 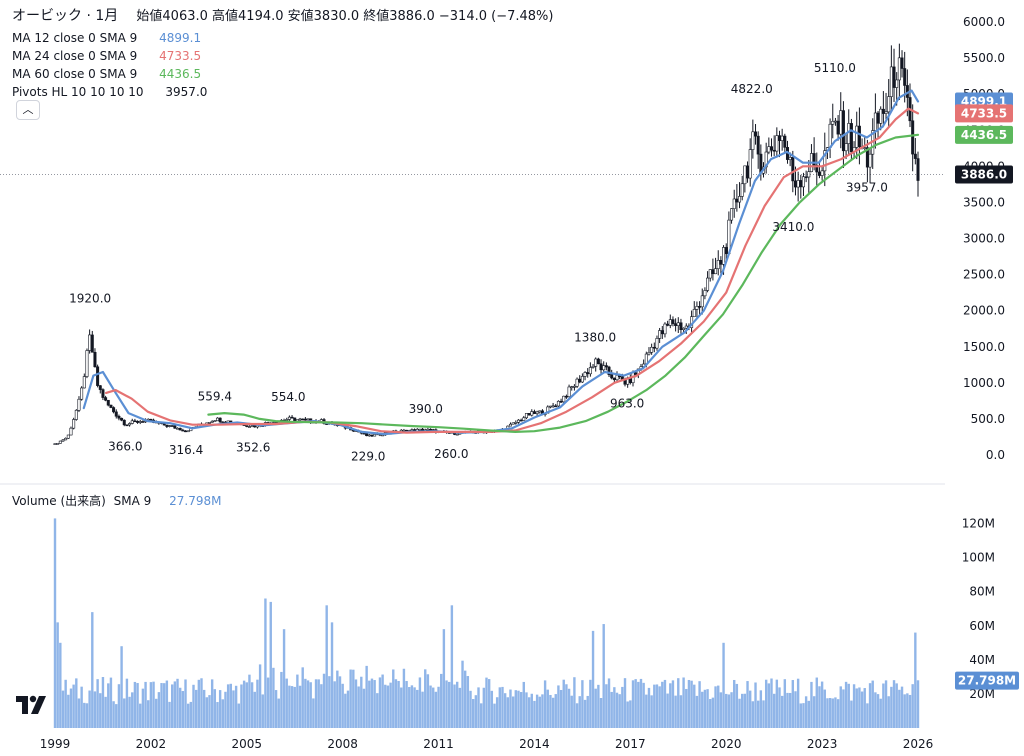 I want to click on legend-ma24: MA 24 close 0 SMA 9 4733.5, so click(x=108, y=56).